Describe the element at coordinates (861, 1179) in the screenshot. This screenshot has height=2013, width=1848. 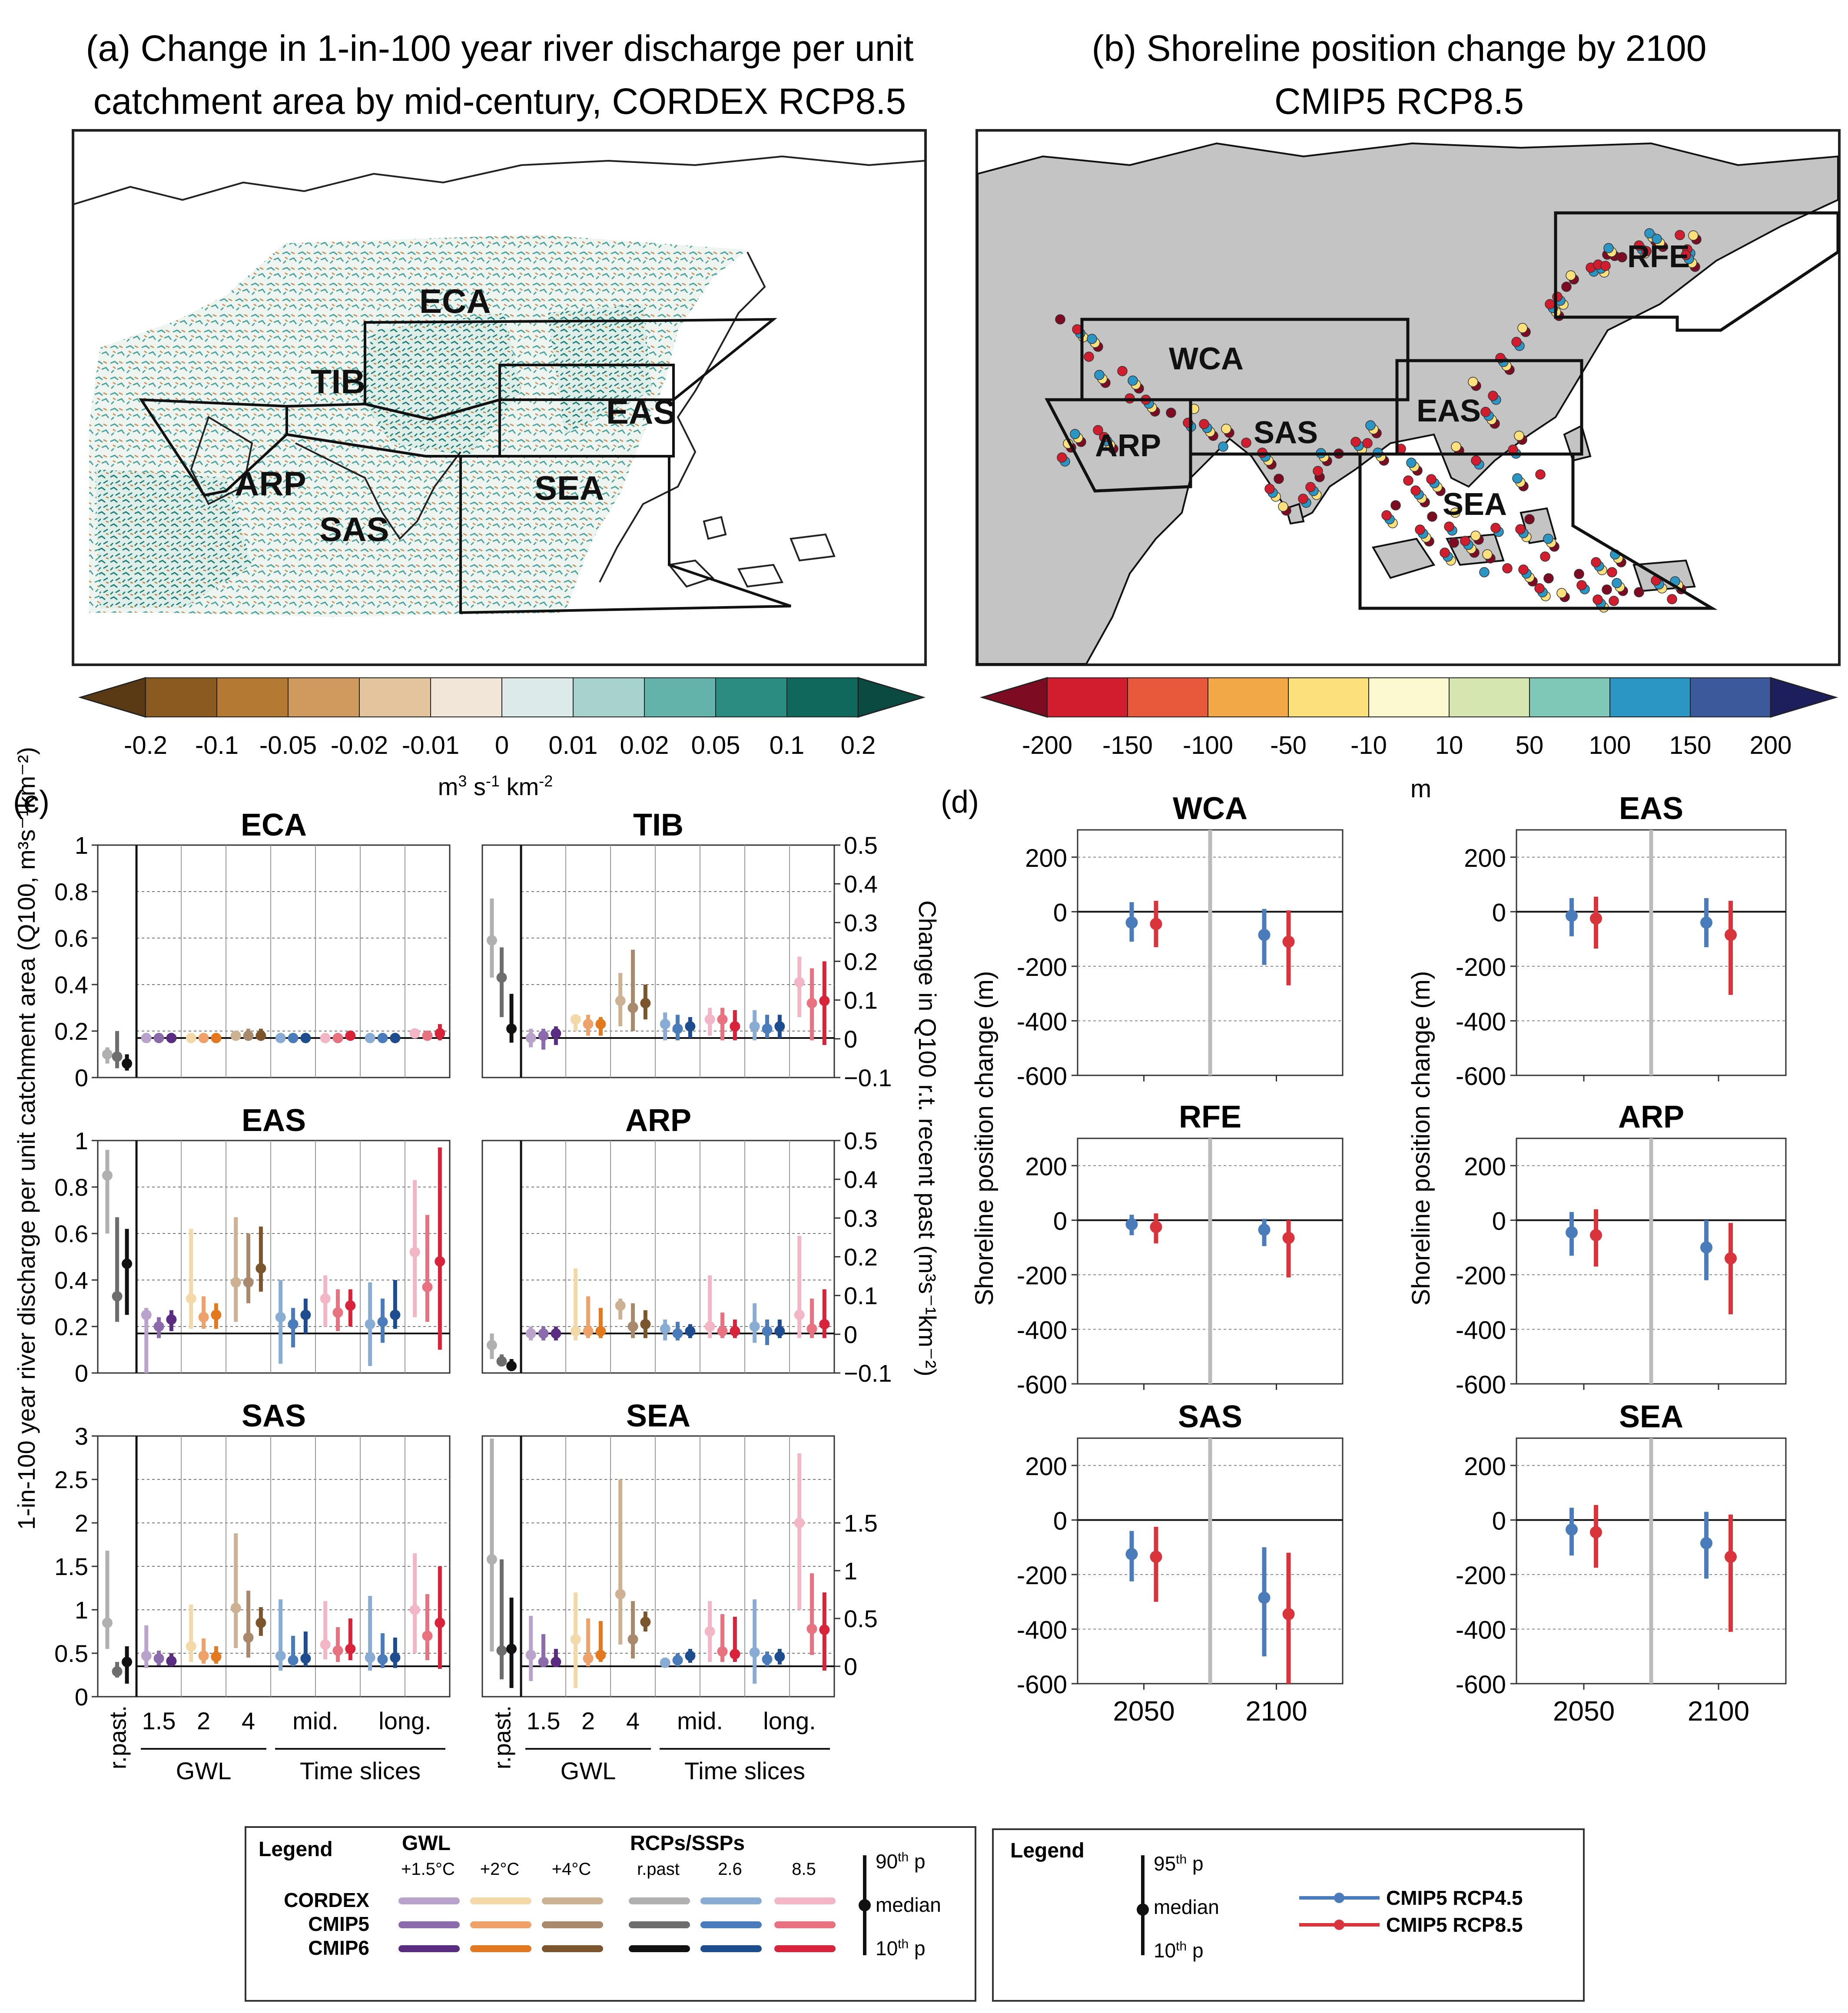
I see `y-right-tick-label: 0.4` at that location.